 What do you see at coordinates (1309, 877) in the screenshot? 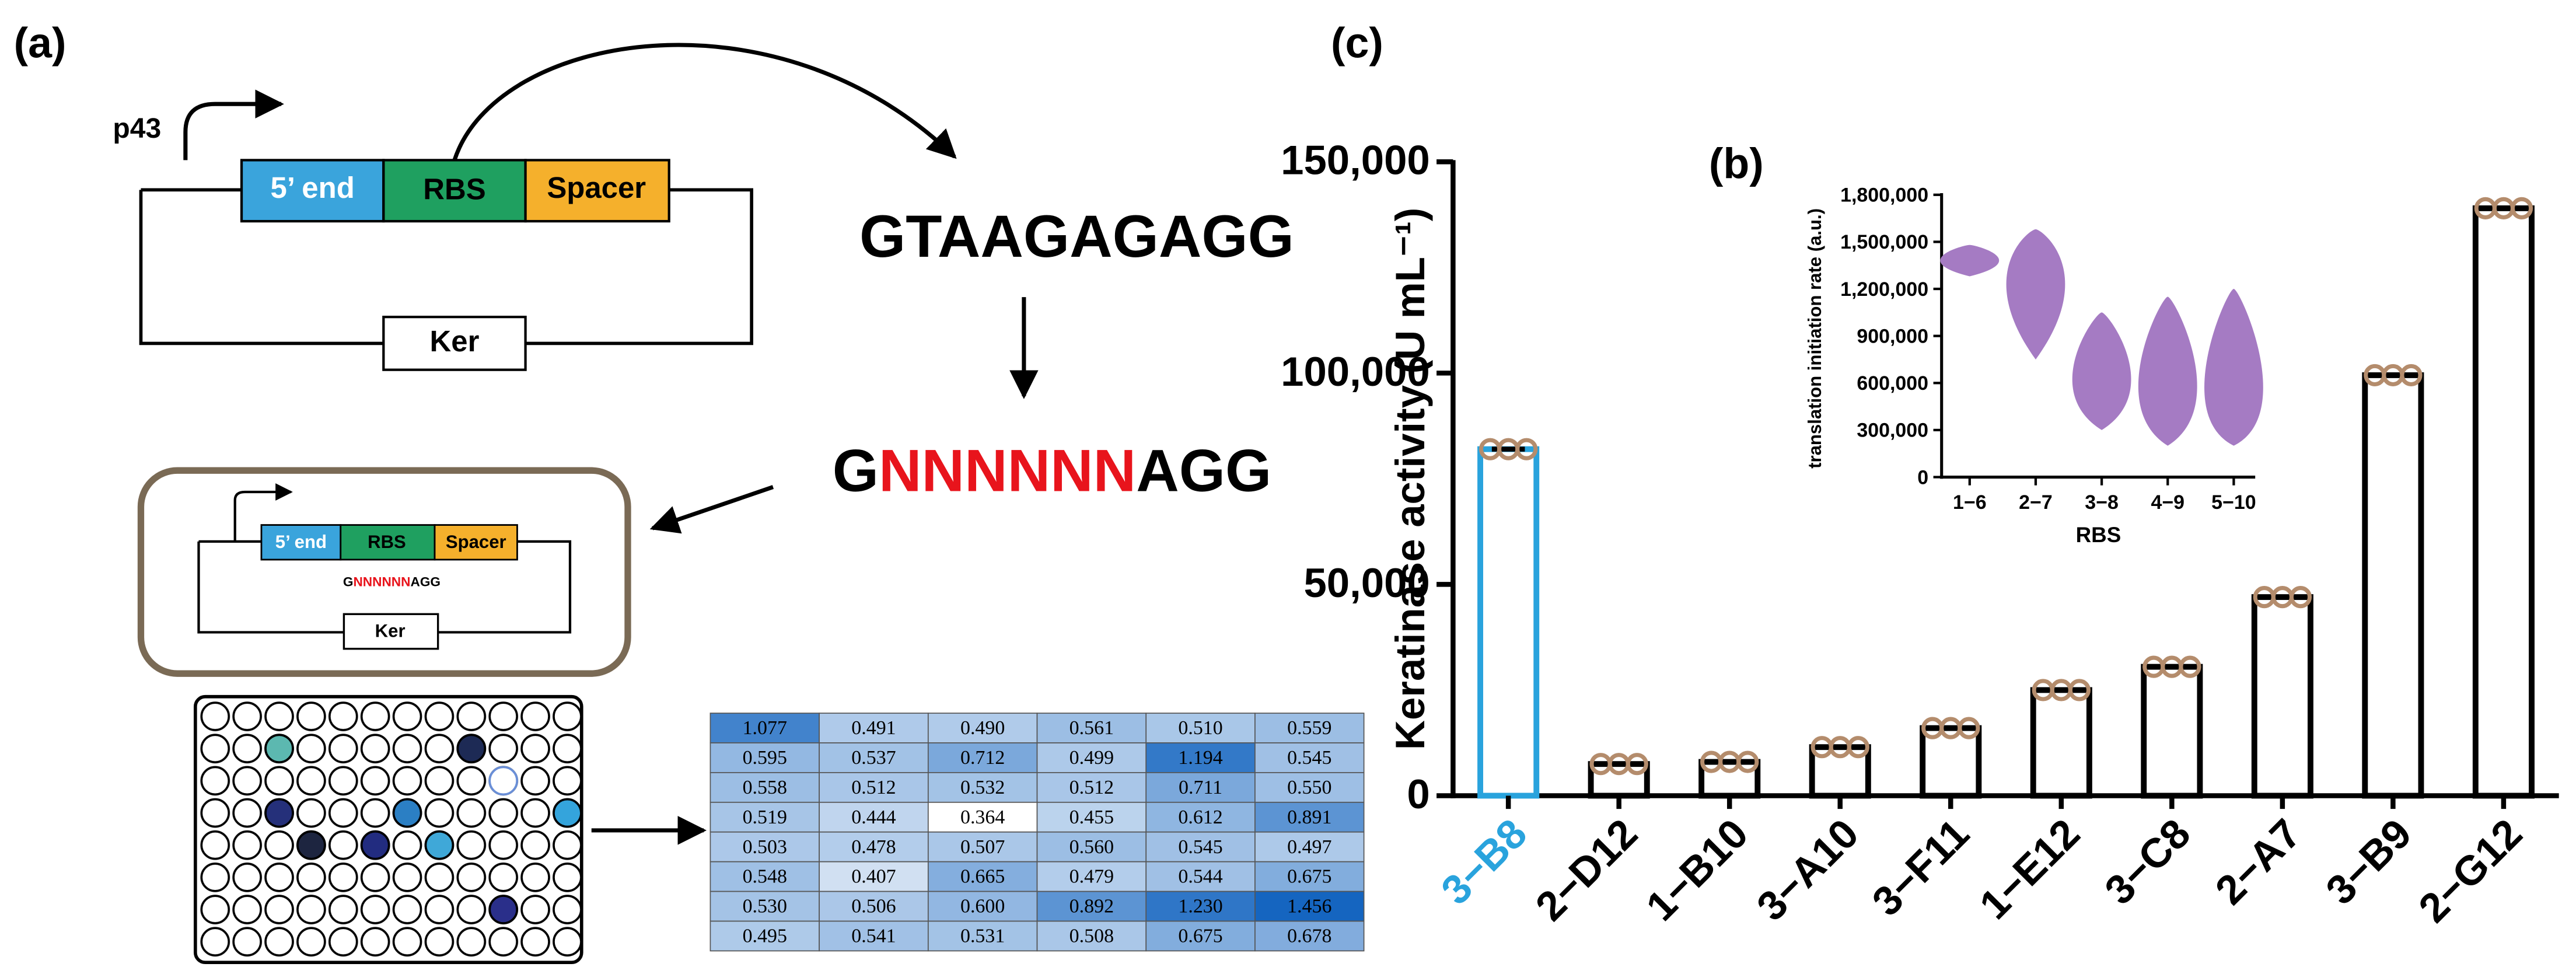
I see `table-value: 0.675` at bounding box center [1309, 877].